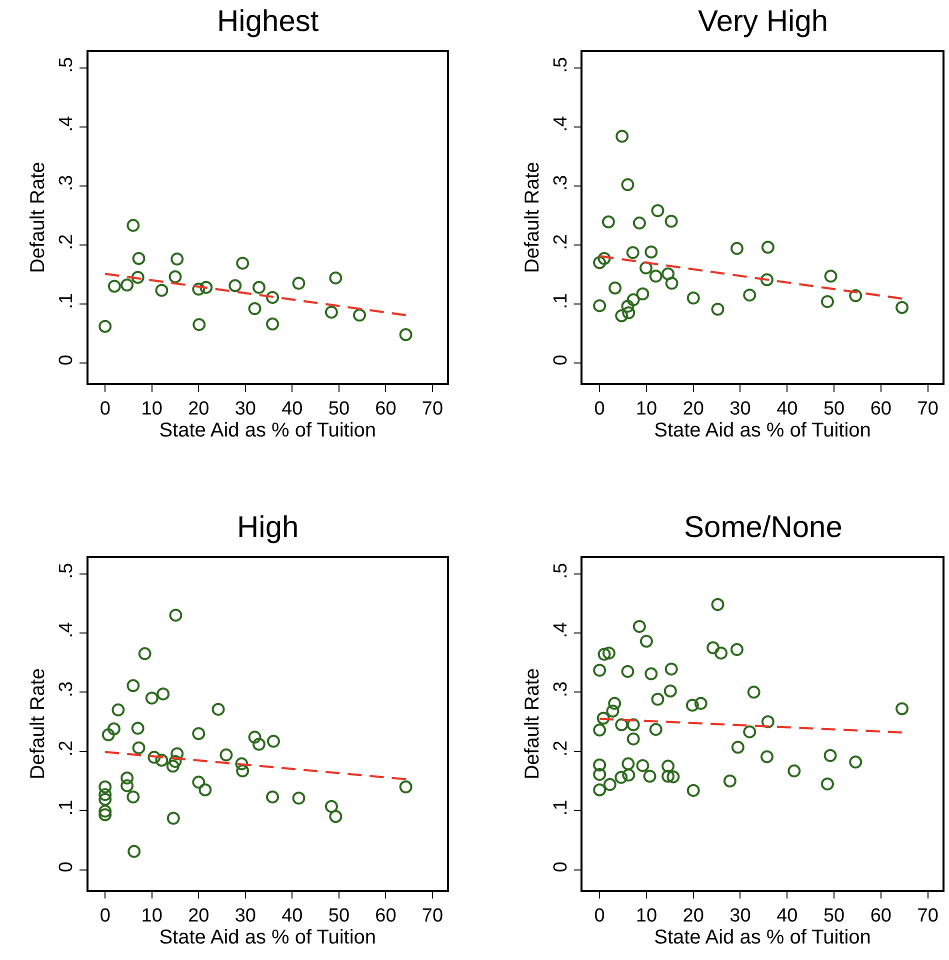 The height and width of the screenshot is (960, 949). Describe the element at coordinates (561, 183) in the screenshot. I see `y-tick-label: .3` at that location.